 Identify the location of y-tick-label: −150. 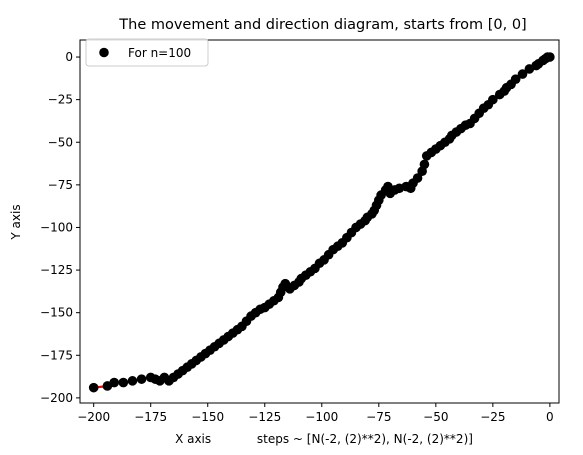
(56, 313).